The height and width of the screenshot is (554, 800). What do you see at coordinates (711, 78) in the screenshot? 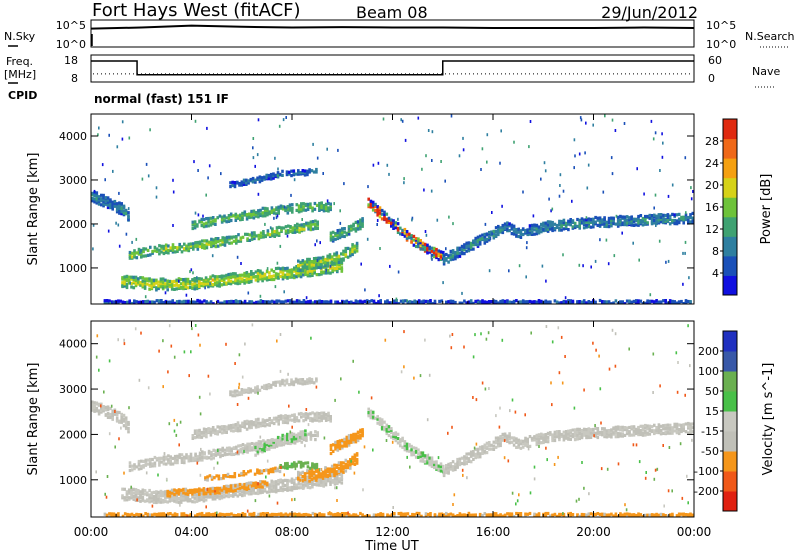
I see `nave-tick-low: 0` at bounding box center [711, 78].